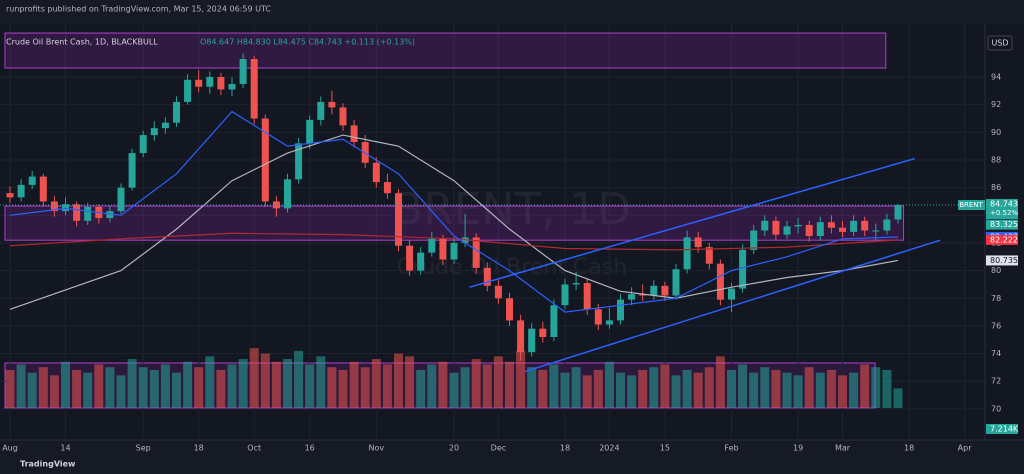 The image size is (1024, 474). Describe the element at coordinates (609, 448) in the screenshot. I see `x-tick-label: 2024` at that location.